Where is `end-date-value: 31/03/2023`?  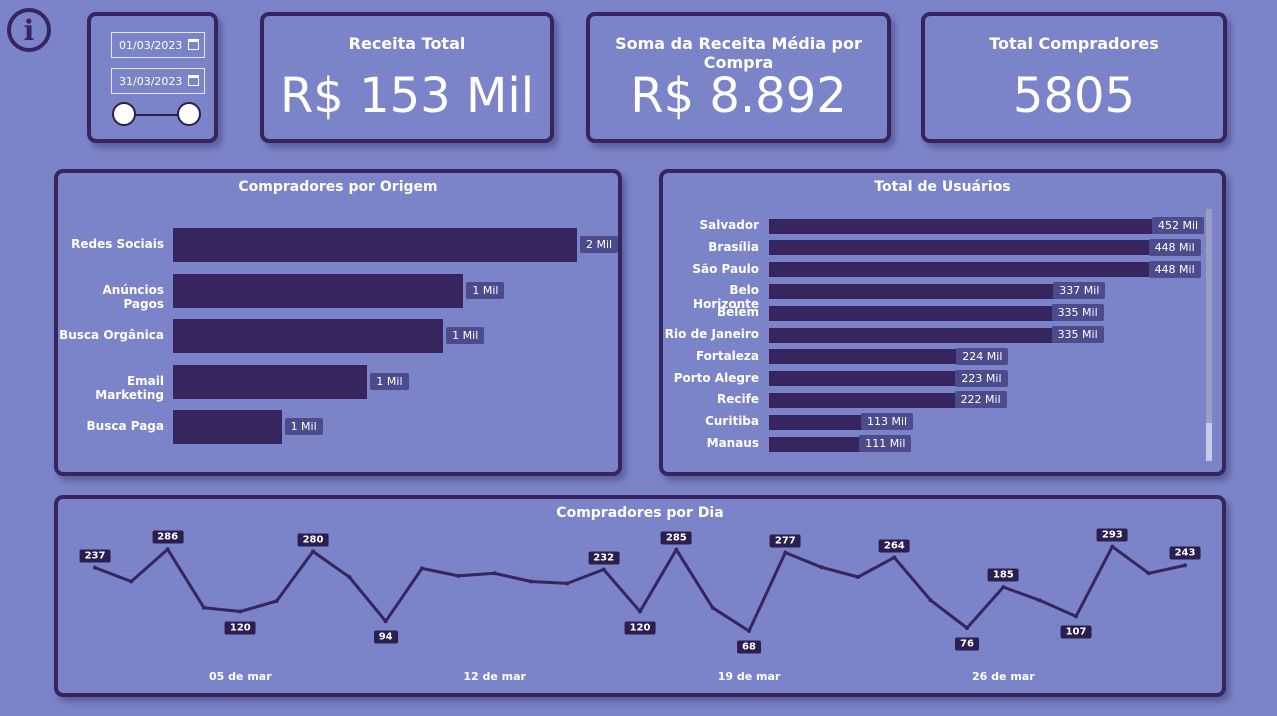 end-date-value: 31/03/2023 is located at coordinates (151, 81).